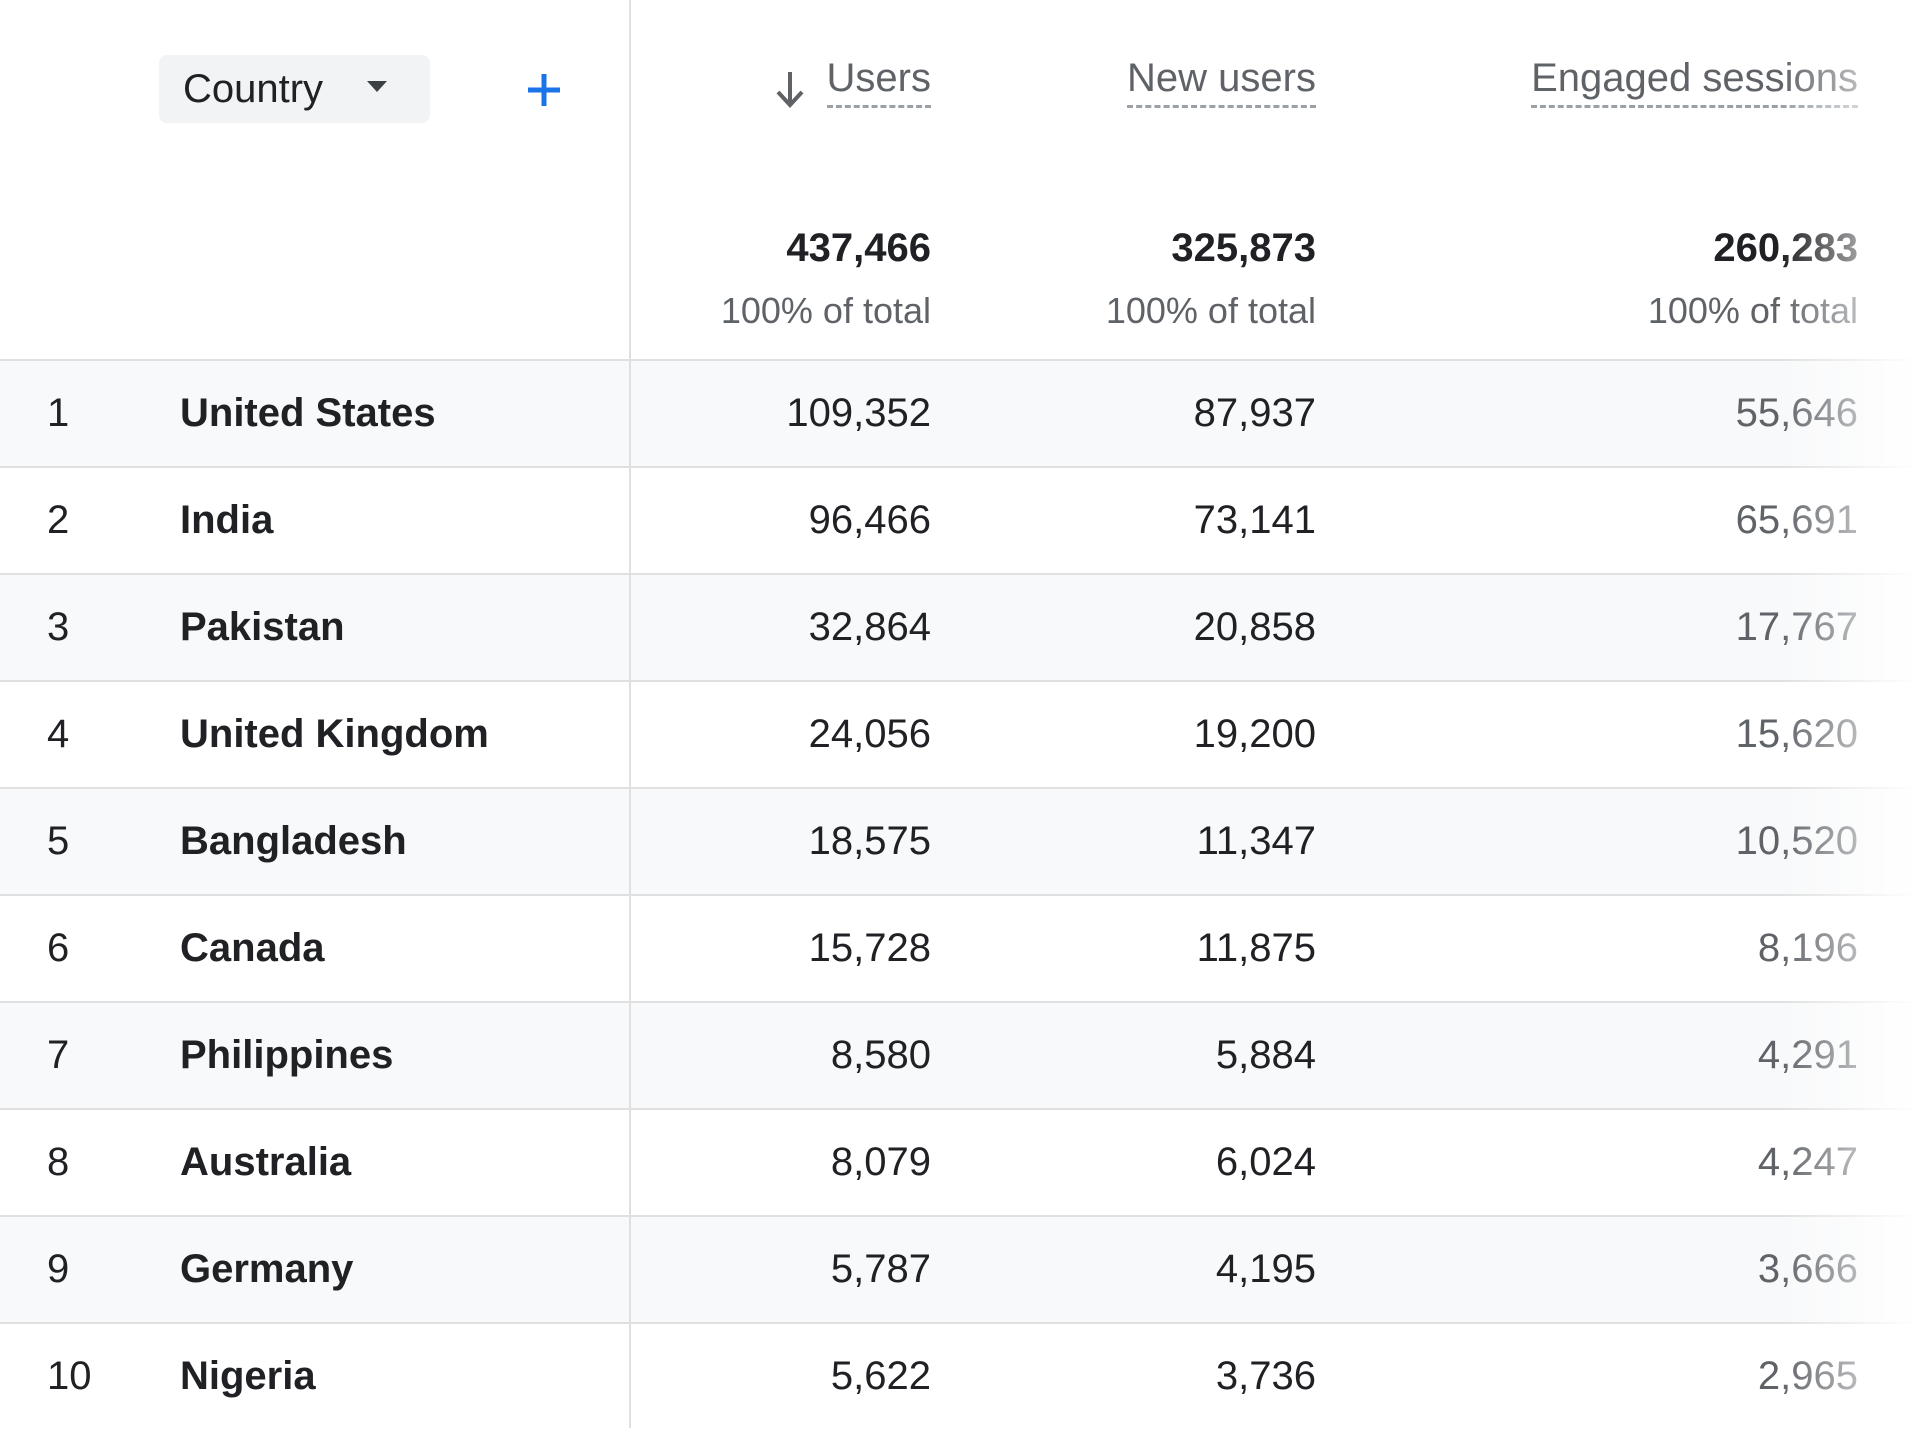  What do you see at coordinates (1265, 1162) in the screenshot?
I see `metric-value: 6,024` at bounding box center [1265, 1162].